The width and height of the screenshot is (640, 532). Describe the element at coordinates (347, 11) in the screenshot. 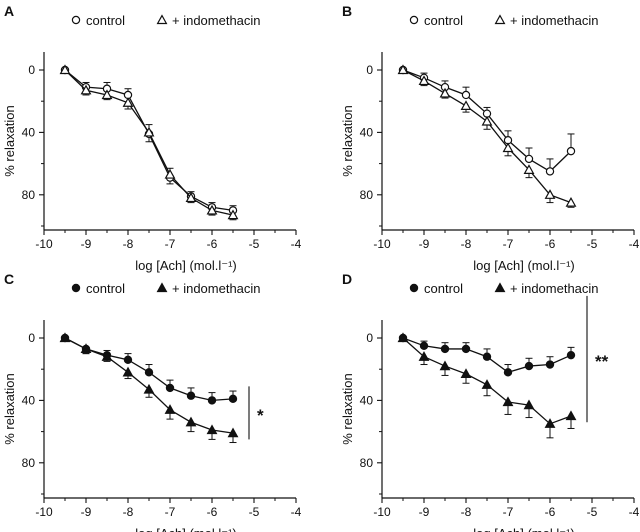

I see `panel-label: B` at that location.